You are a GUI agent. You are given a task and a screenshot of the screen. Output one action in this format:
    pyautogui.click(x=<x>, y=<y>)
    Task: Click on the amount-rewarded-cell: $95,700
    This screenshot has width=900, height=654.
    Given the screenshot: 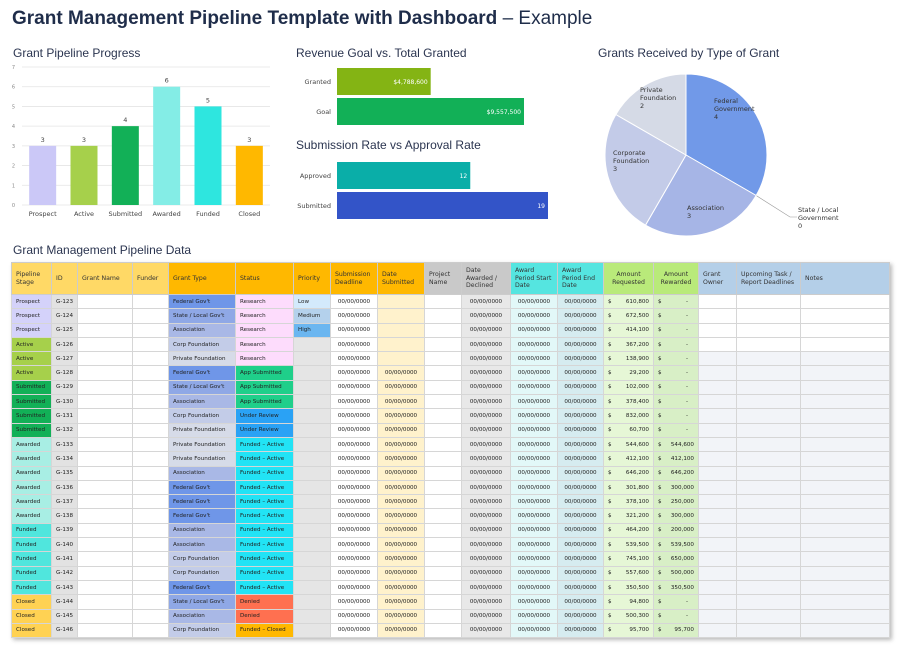 What is the action you would take?
    pyautogui.click(x=676, y=630)
    